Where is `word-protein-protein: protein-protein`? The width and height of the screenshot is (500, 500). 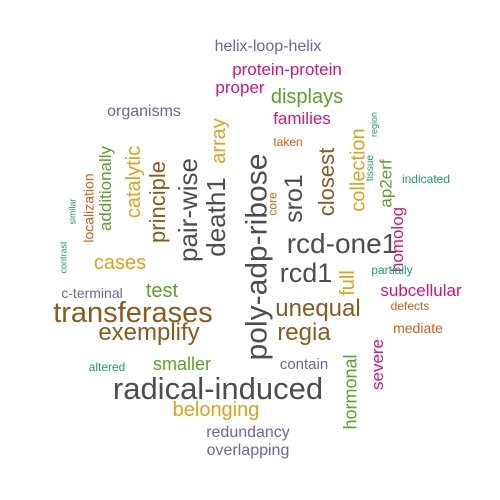 word-protein-protein: protein-protein is located at coordinates (287, 69).